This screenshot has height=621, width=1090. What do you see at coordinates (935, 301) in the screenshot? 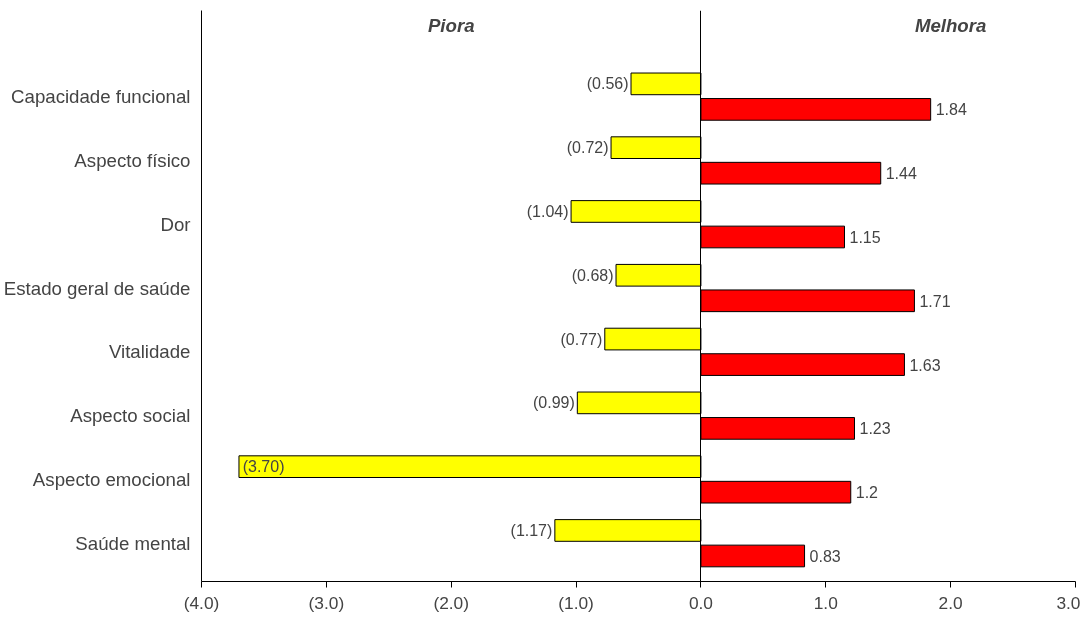
I see `data-label: 1.71` at bounding box center [935, 301].